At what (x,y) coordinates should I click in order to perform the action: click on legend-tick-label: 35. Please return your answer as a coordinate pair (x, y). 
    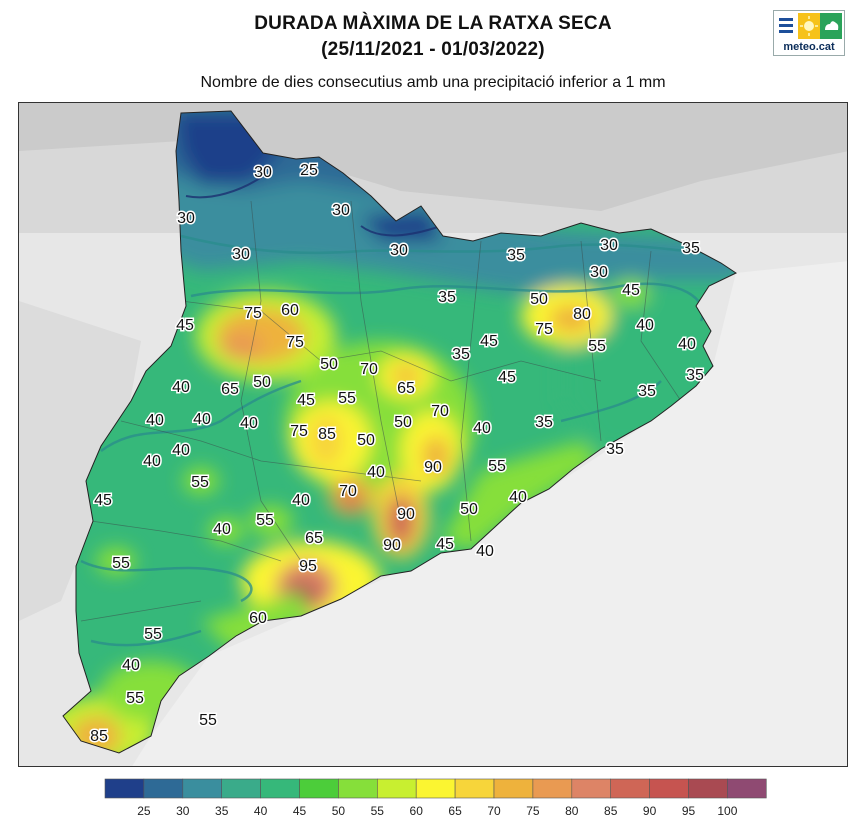
    Looking at the image, I should click on (222, 811).